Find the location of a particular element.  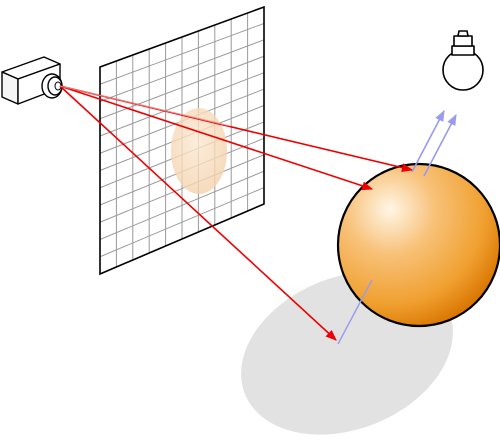

shadow-rays is located at coordinates (397, 227).